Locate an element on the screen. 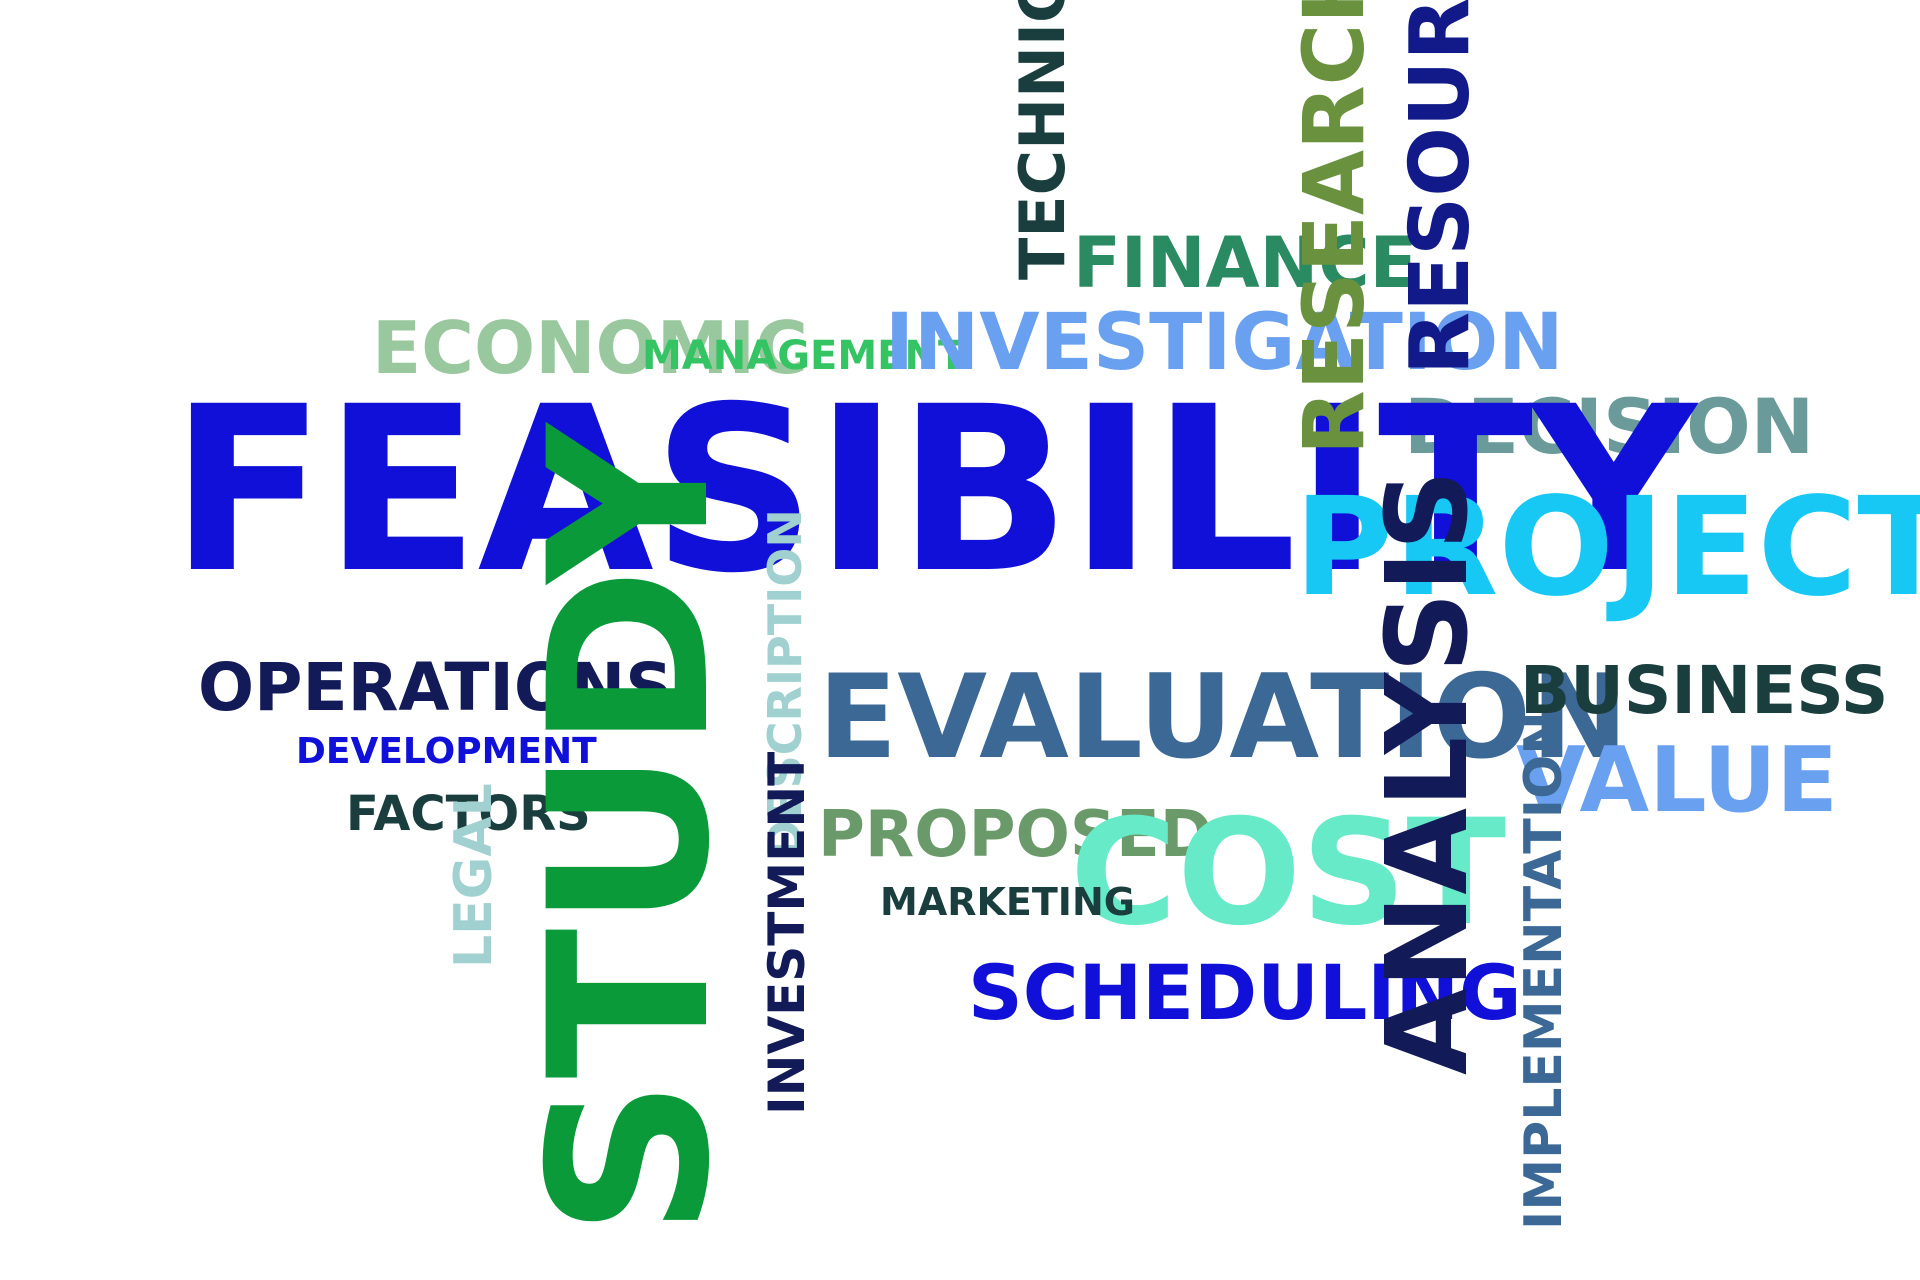 This screenshot has width=1920, height=1280. word-investigation: INVESTIGATION is located at coordinates (1224, 343).